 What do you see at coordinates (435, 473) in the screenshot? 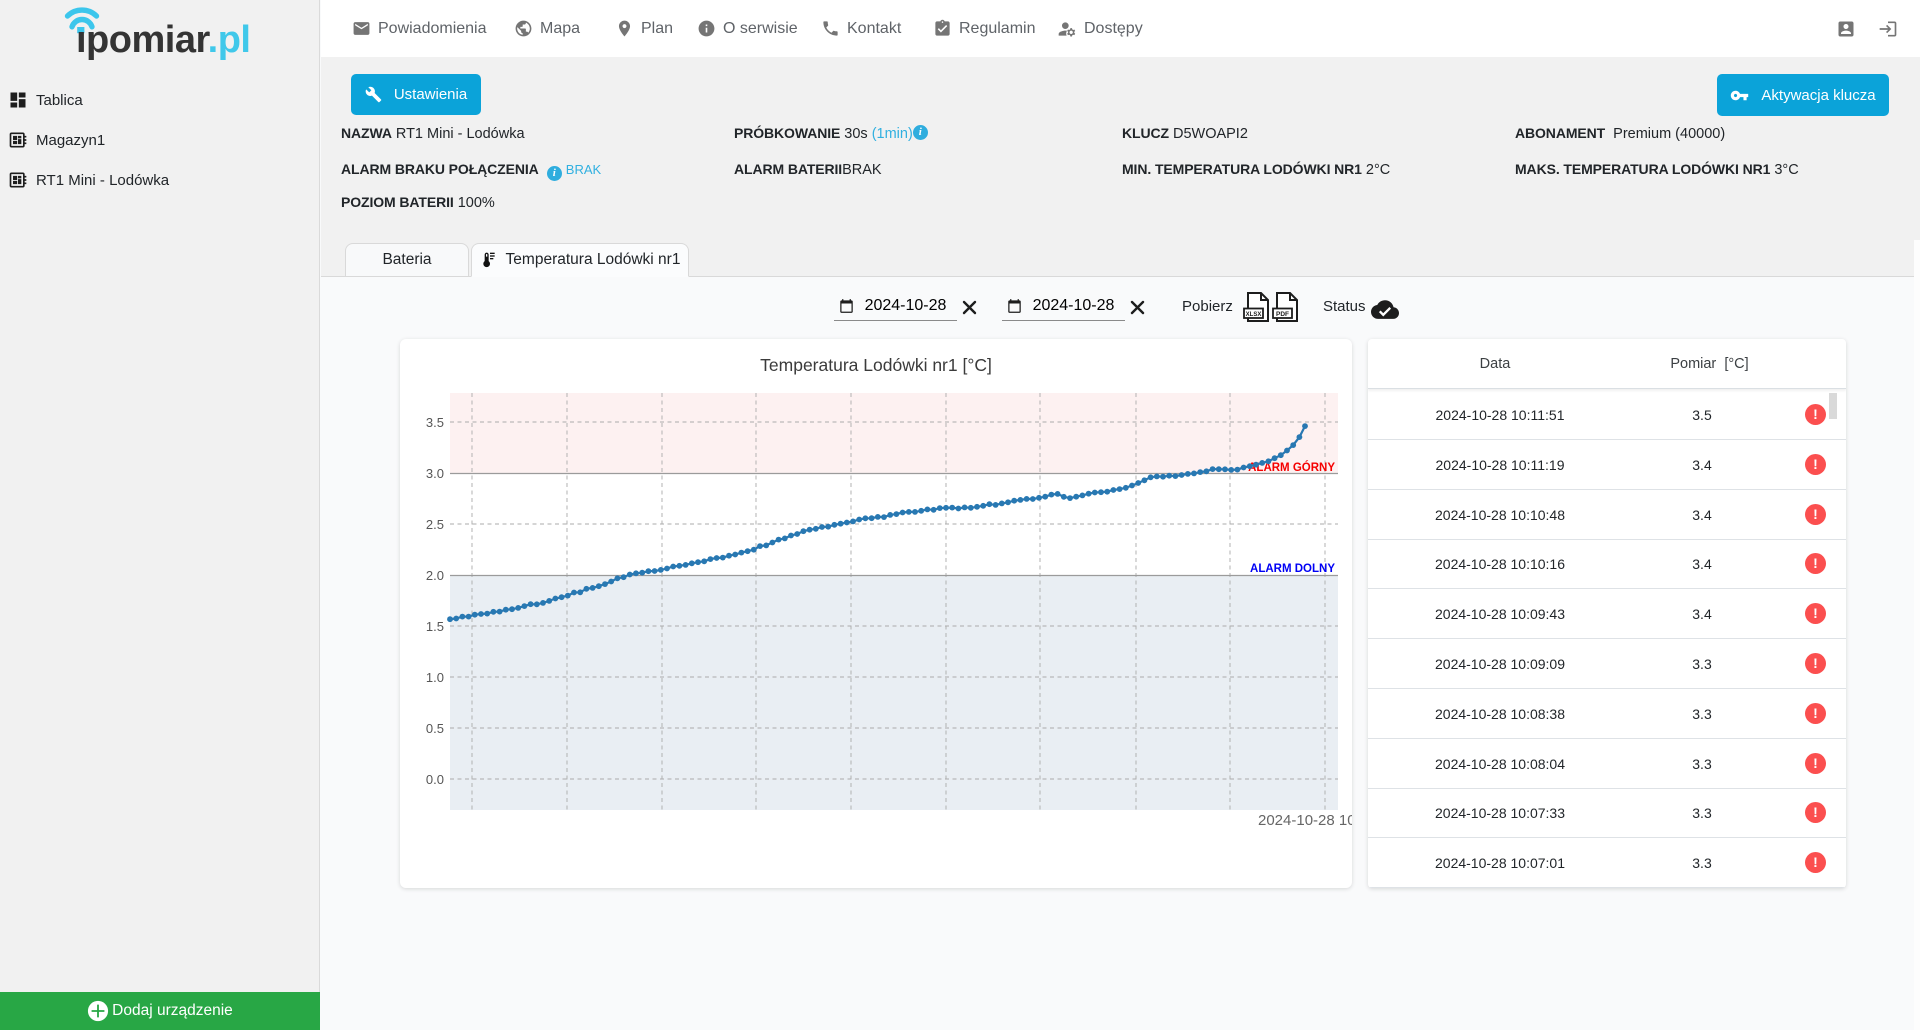
I see `svg-text: 3.0` at bounding box center [435, 473].